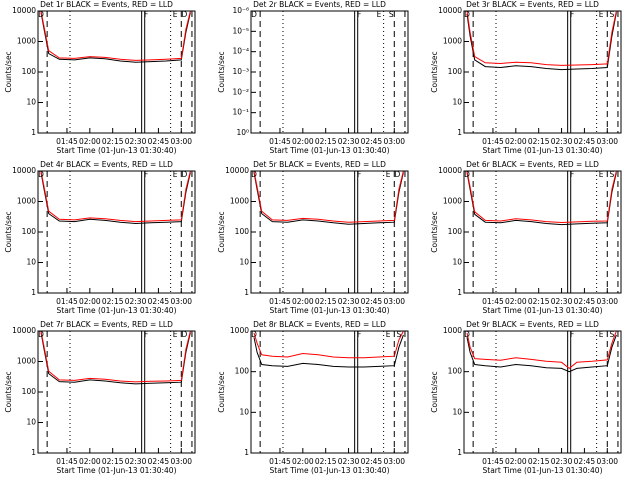 The image size is (640, 480). I want to click on chart-title: Det 2r BLACK = Events, RED = LLD, so click(319, 4).